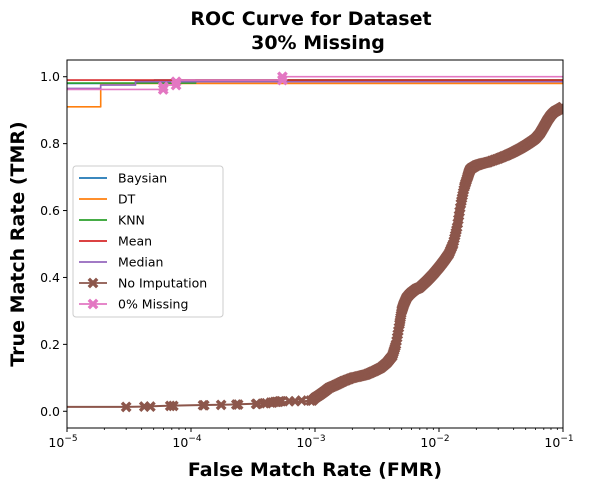 The height and width of the screenshot is (491, 589). Describe the element at coordinates (315, 95) in the screenshot. I see `series-line-dt` at that location.